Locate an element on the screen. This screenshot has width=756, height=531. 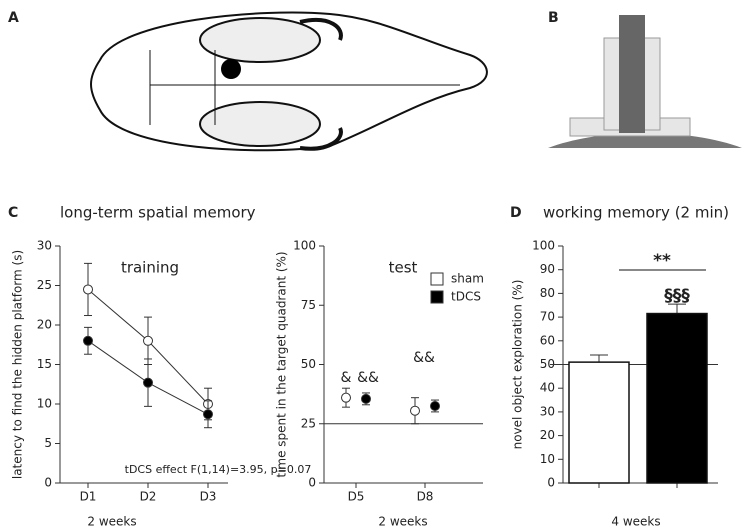
x-tick-label: D2 is located at coordinates (148, 497).